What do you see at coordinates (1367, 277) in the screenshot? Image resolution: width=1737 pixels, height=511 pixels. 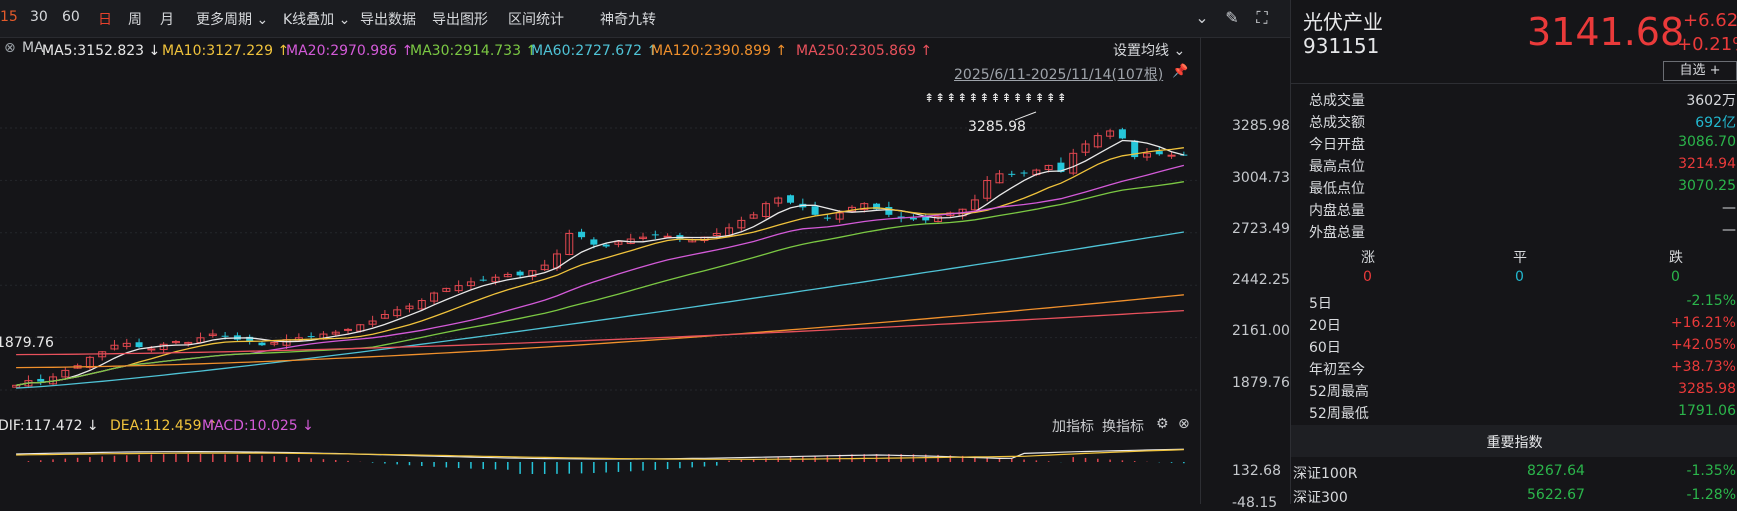 I see `breadth-value-0: 0` at bounding box center [1367, 277].